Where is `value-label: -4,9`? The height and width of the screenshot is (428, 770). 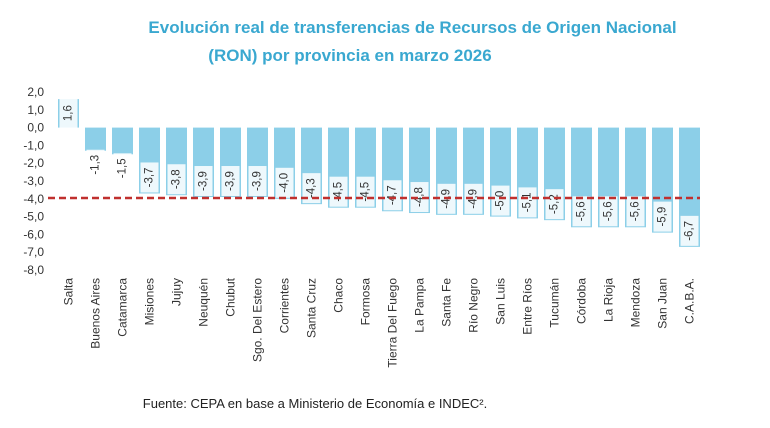
value-label: -4,9 is located at coordinates (474, 199).